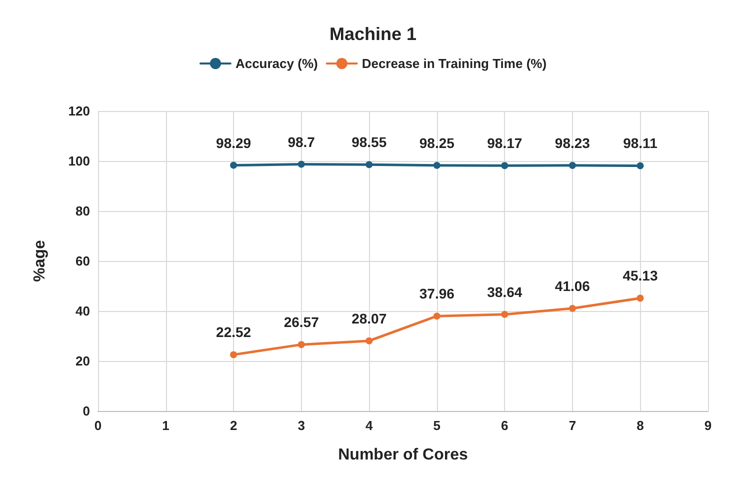  Describe the element at coordinates (708, 425) in the screenshot. I see `x-tick-label: 9` at that location.